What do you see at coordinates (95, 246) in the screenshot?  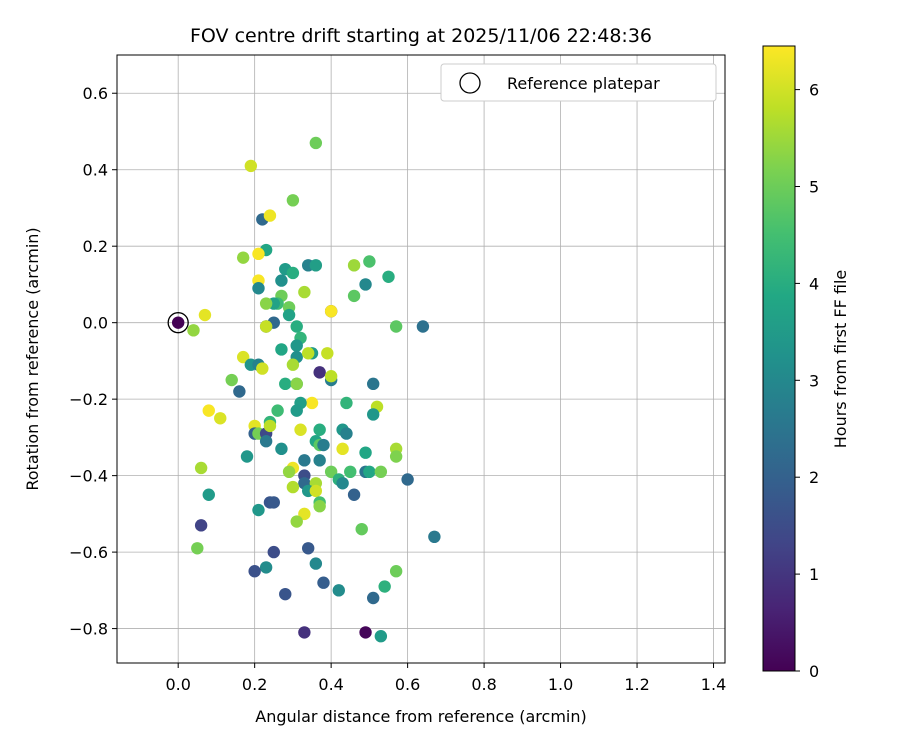 I see `y-tick-label: 0.2` at bounding box center [95, 246].